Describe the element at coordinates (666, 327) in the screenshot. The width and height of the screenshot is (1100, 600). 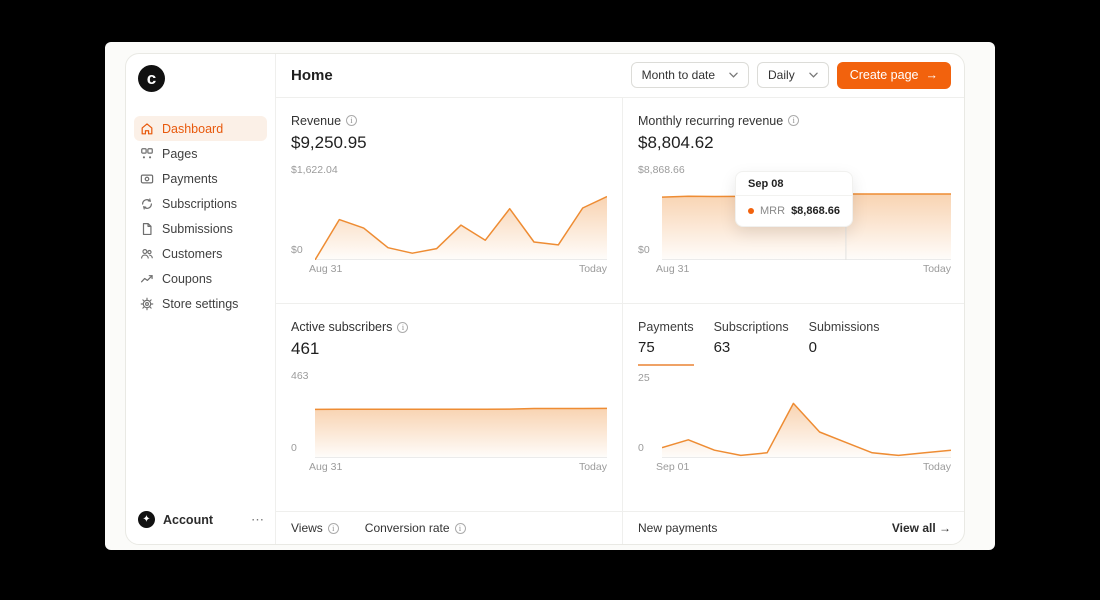
I see `tab-label: Payments` at that location.